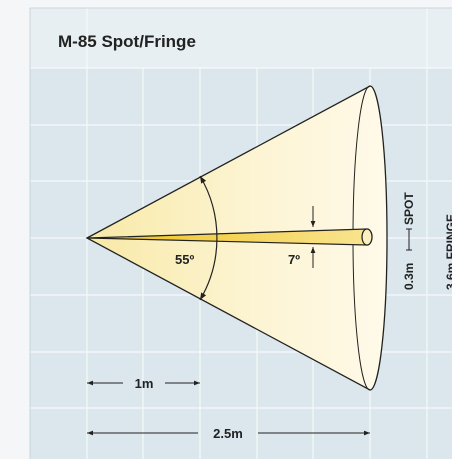  What do you see at coordinates (294, 259) in the screenshot?
I see `narrow-angle-label: 7º` at bounding box center [294, 259].